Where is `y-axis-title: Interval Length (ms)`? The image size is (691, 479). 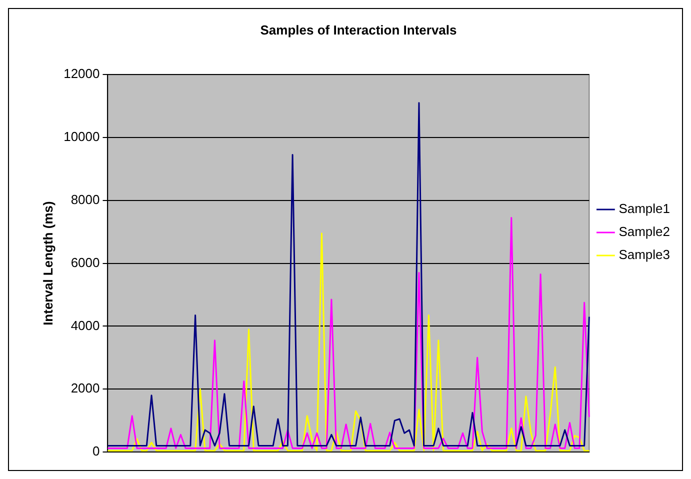 y-axis-title: Interval Length (ms) is located at coordinates (48, 263).